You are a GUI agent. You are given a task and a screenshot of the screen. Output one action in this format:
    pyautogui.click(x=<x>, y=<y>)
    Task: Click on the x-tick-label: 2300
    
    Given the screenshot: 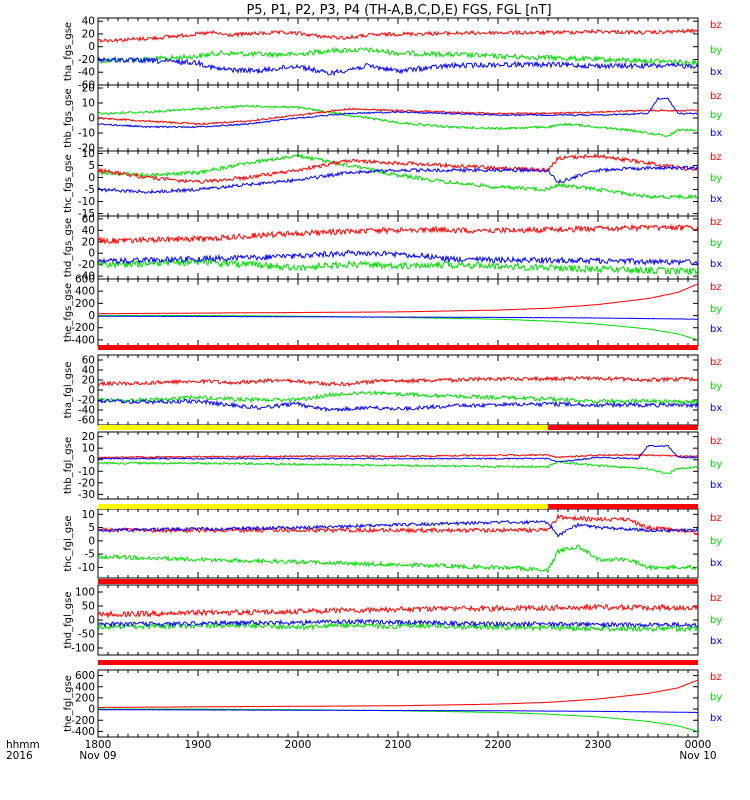 What is the action you would take?
    pyautogui.click(x=598, y=745)
    